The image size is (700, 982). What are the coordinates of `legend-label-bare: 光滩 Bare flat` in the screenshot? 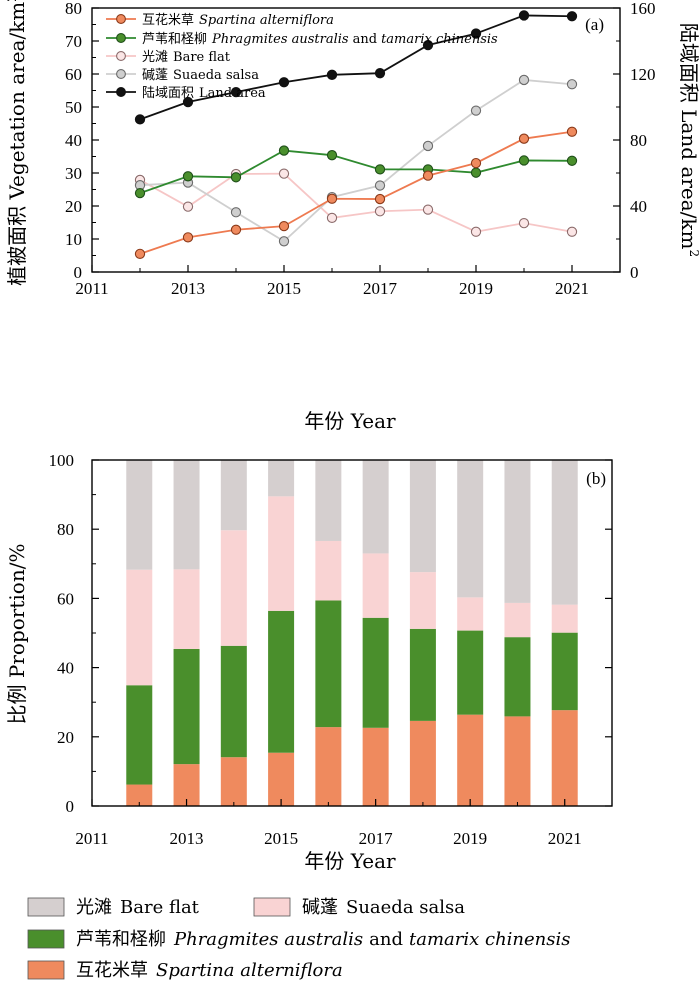 It's located at (138, 907).